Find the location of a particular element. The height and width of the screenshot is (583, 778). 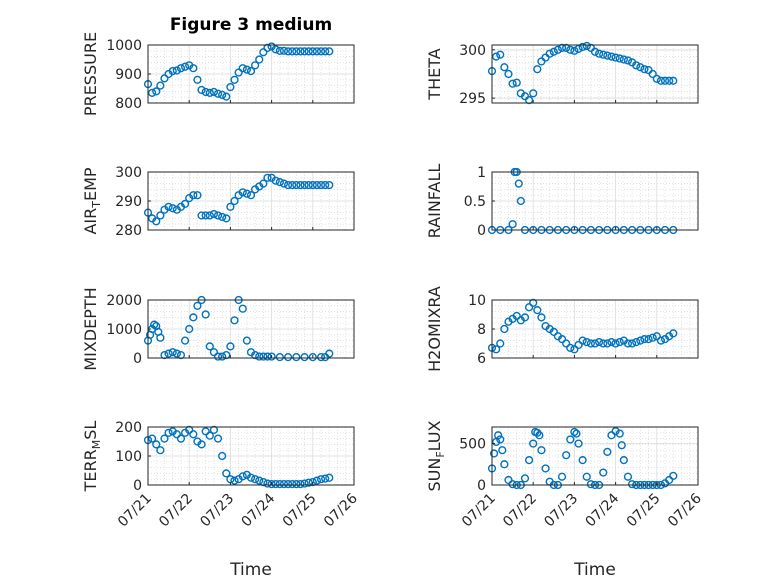

panel-airtemp: 280 290 300 AIRTEMP is located at coordinates (218, 202).